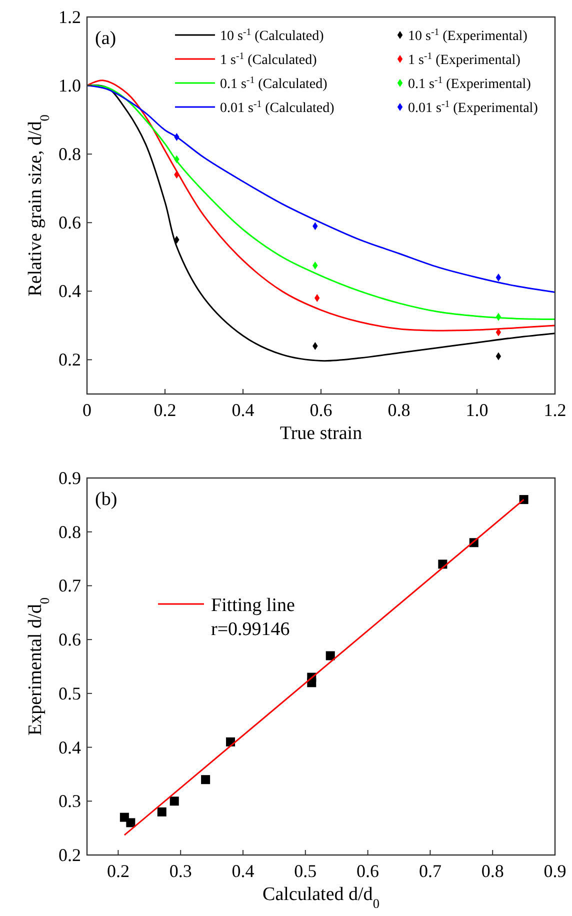 This screenshot has height=916, width=572. What do you see at coordinates (555, 410) in the screenshot?
I see `x-tick-label: 1.2` at bounding box center [555, 410].